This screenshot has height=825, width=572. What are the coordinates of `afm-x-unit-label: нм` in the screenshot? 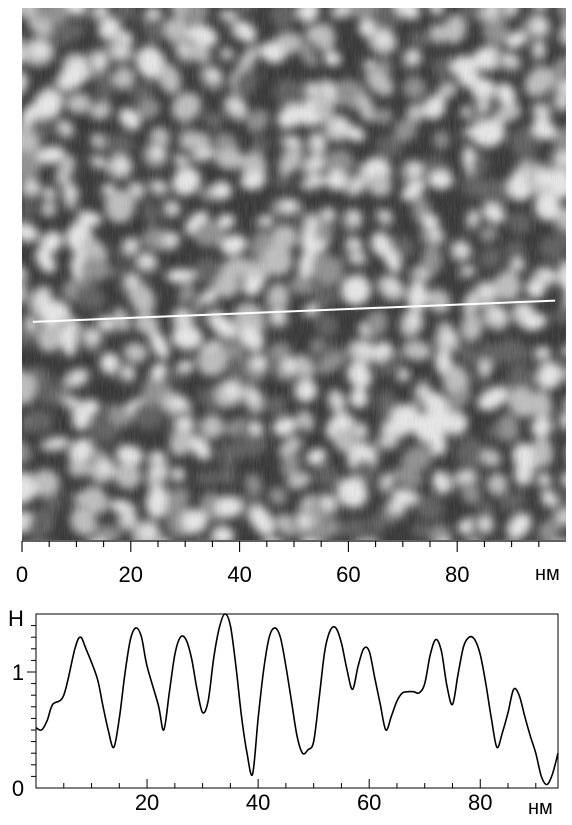 It's located at (547, 574).